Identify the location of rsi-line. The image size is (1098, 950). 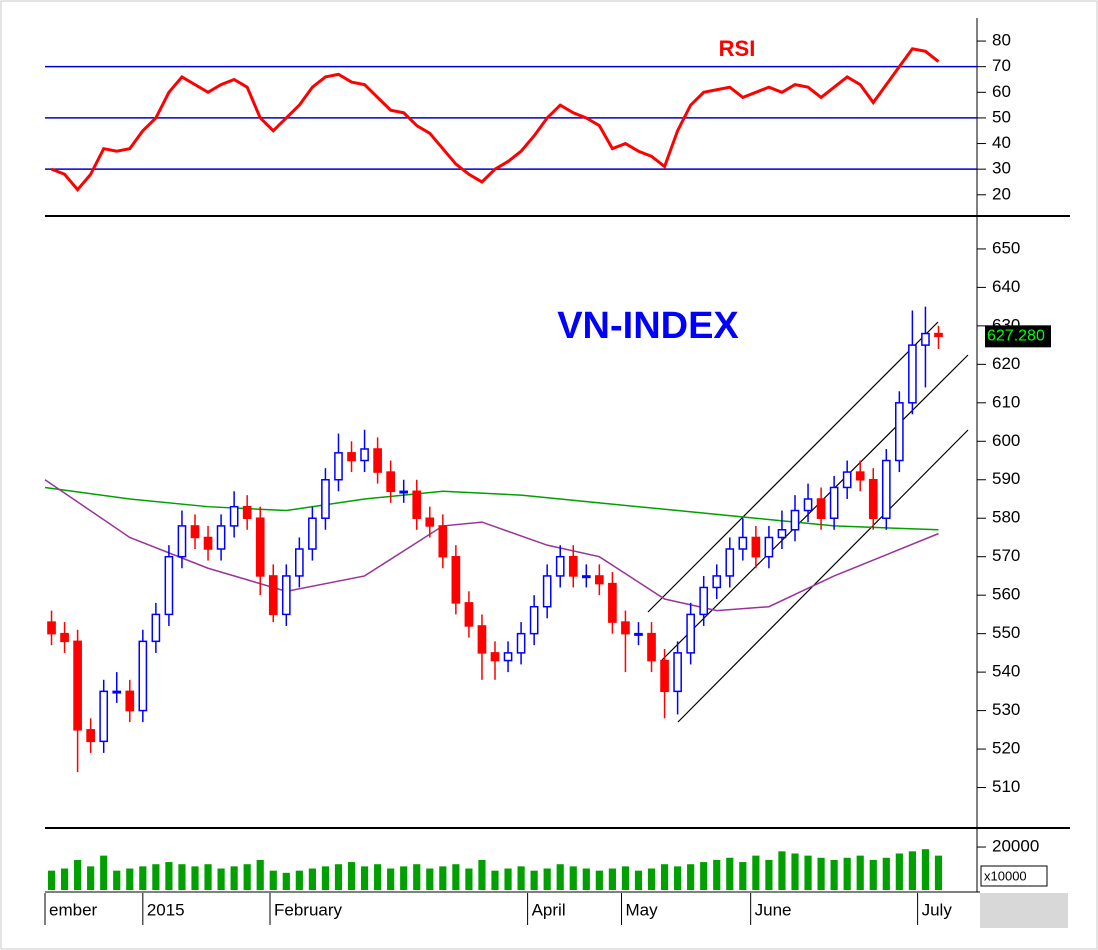
(495, 119).